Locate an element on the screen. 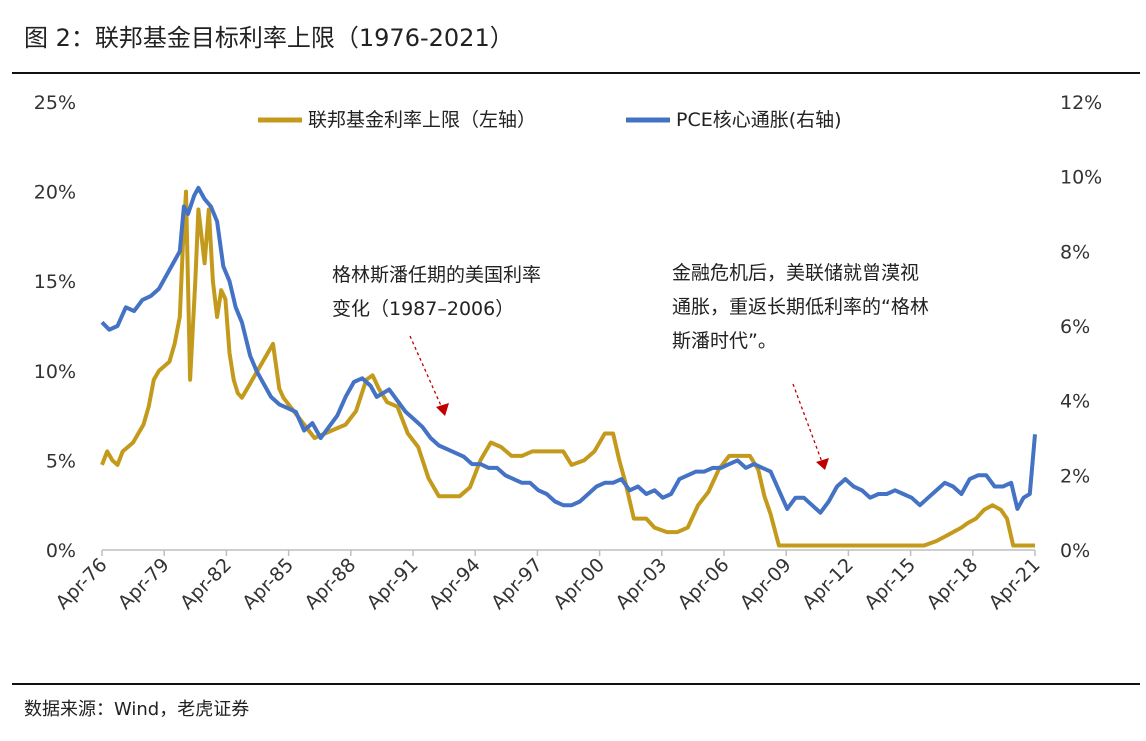 The image size is (1146, 741). annotation-arrows is located at coordinates (619, 402).